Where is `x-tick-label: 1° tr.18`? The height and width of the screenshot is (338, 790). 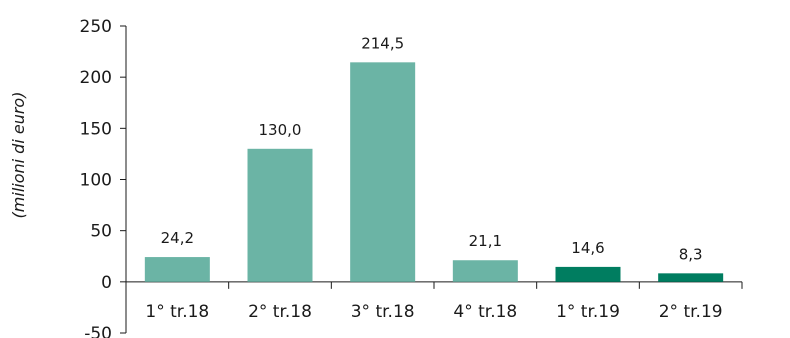
x-tick-label: 1° tr.18 is located at coordinates (177, 312).